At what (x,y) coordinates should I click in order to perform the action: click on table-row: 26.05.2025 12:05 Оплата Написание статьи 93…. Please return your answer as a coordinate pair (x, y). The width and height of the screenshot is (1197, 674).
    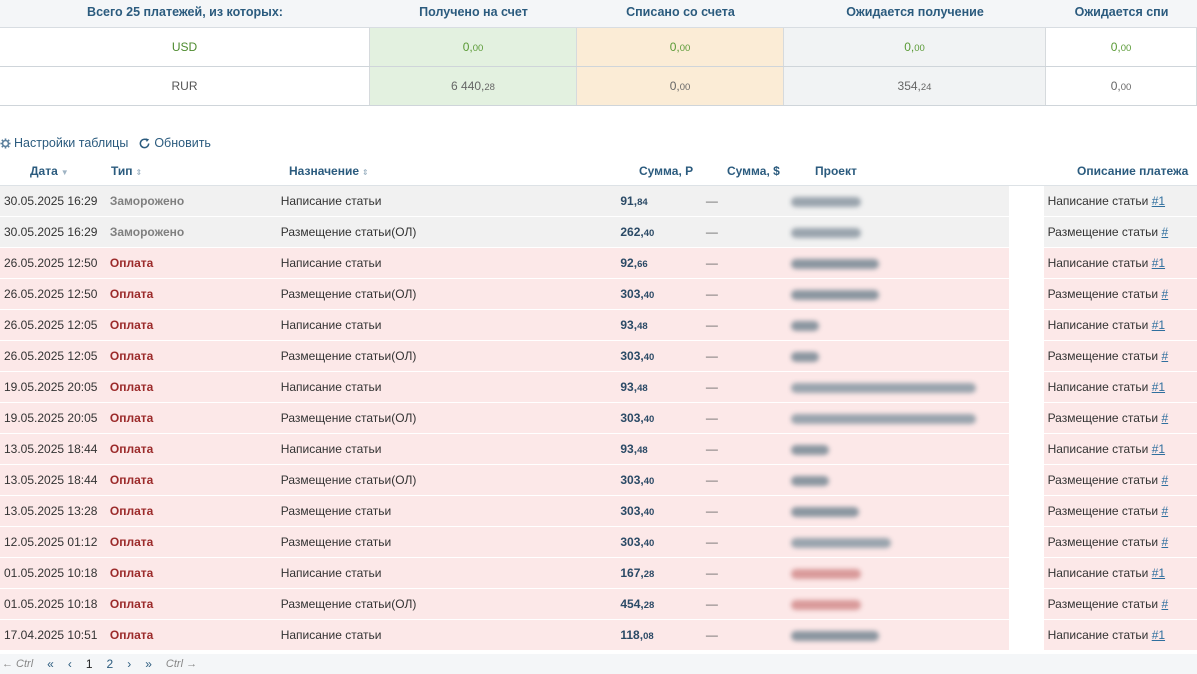
    Looking at the image, I should click on (598, 325).